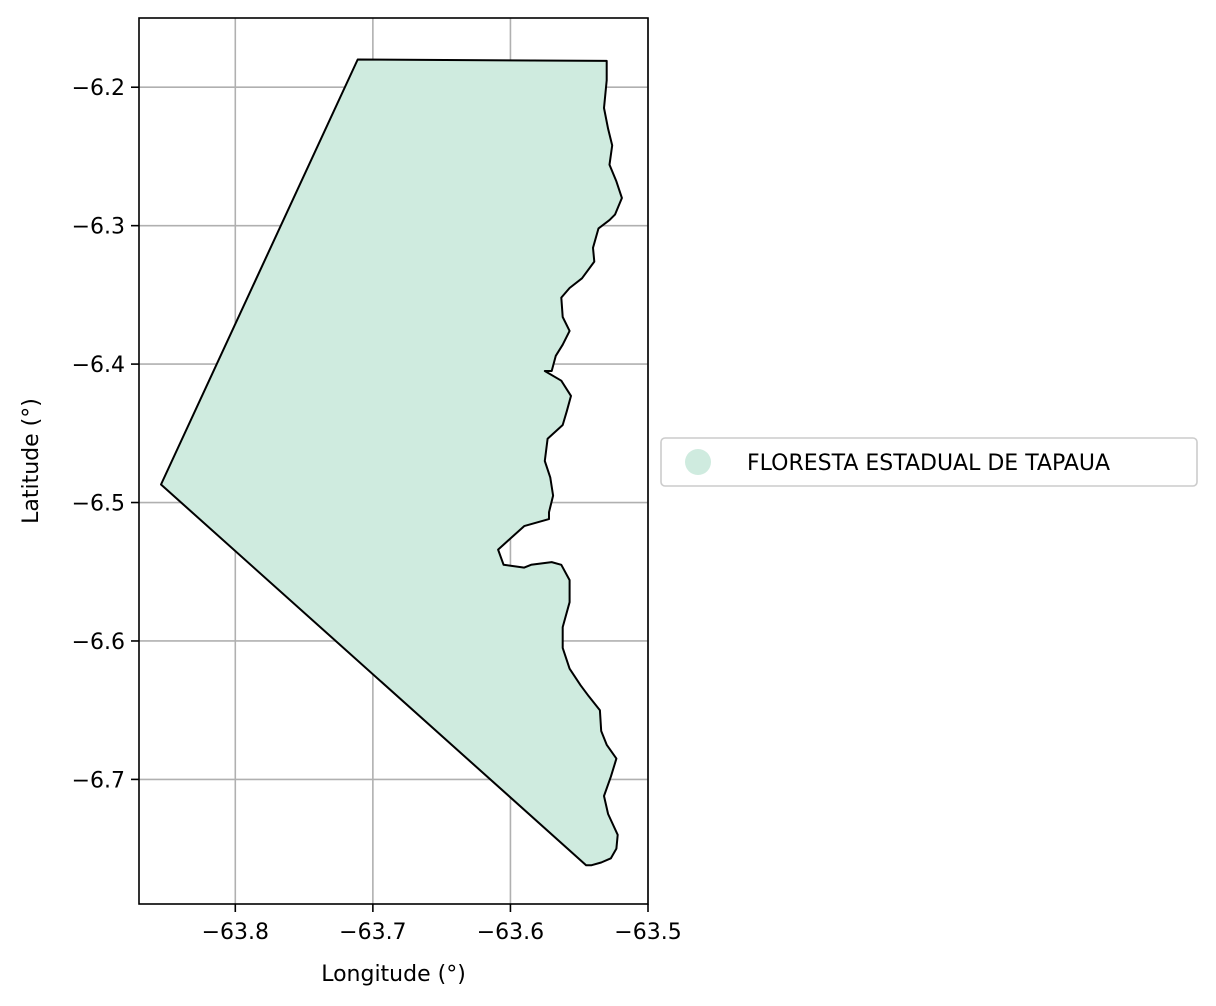 The width and height of the screenshot is (1216, 1006). Describe the element at coordinates (698, 462) in the screenshot. I see `legend-marker` at that location.